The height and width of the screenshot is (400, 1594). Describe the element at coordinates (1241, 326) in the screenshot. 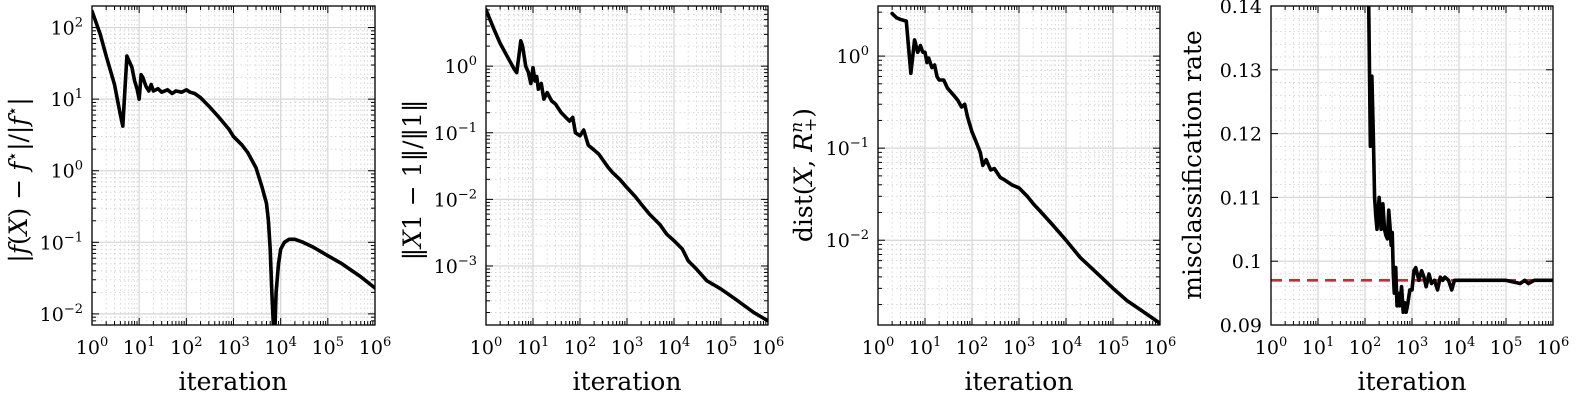

I see `y-tick-label: 0.09` at that location.